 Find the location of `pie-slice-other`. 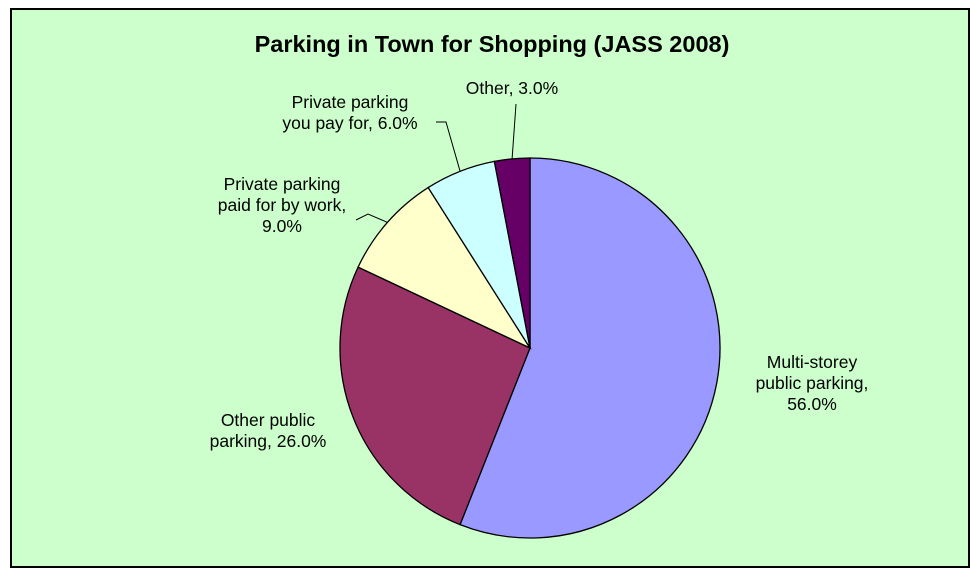

pie-slice-other is located at coordinates (512, 253).